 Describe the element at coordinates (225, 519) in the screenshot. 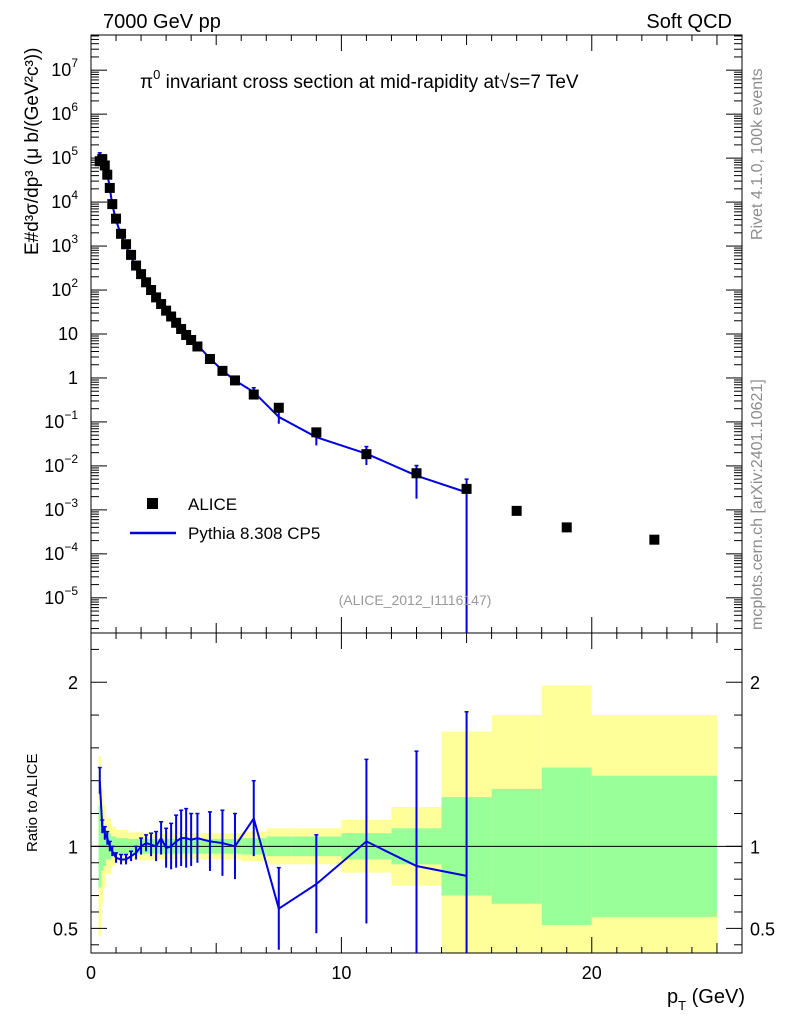

I see `legend: ALICE Pythia 8.308 CP5` at that location.